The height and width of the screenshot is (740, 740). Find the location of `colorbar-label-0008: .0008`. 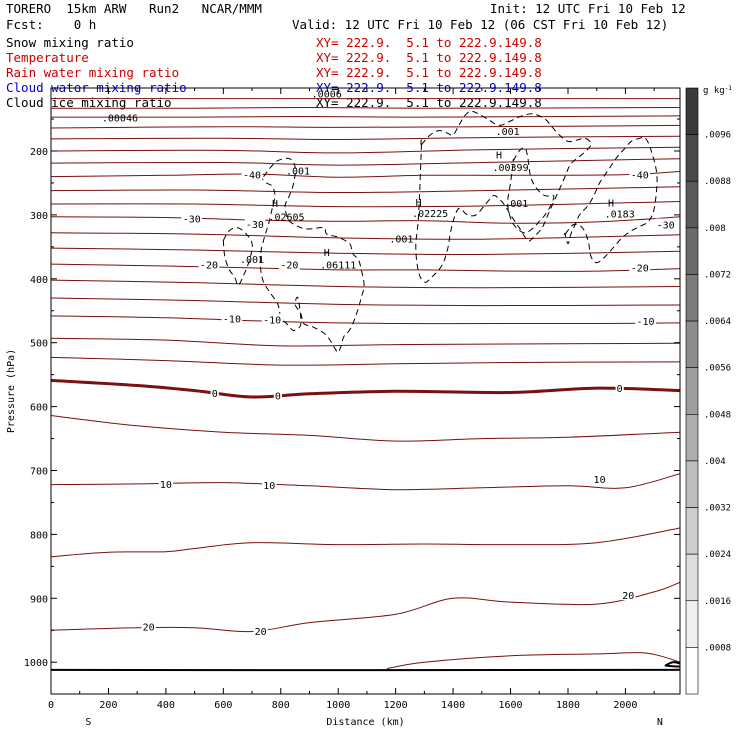

colorbar-label-0008: .0008 is located at coordinates (717, 648).